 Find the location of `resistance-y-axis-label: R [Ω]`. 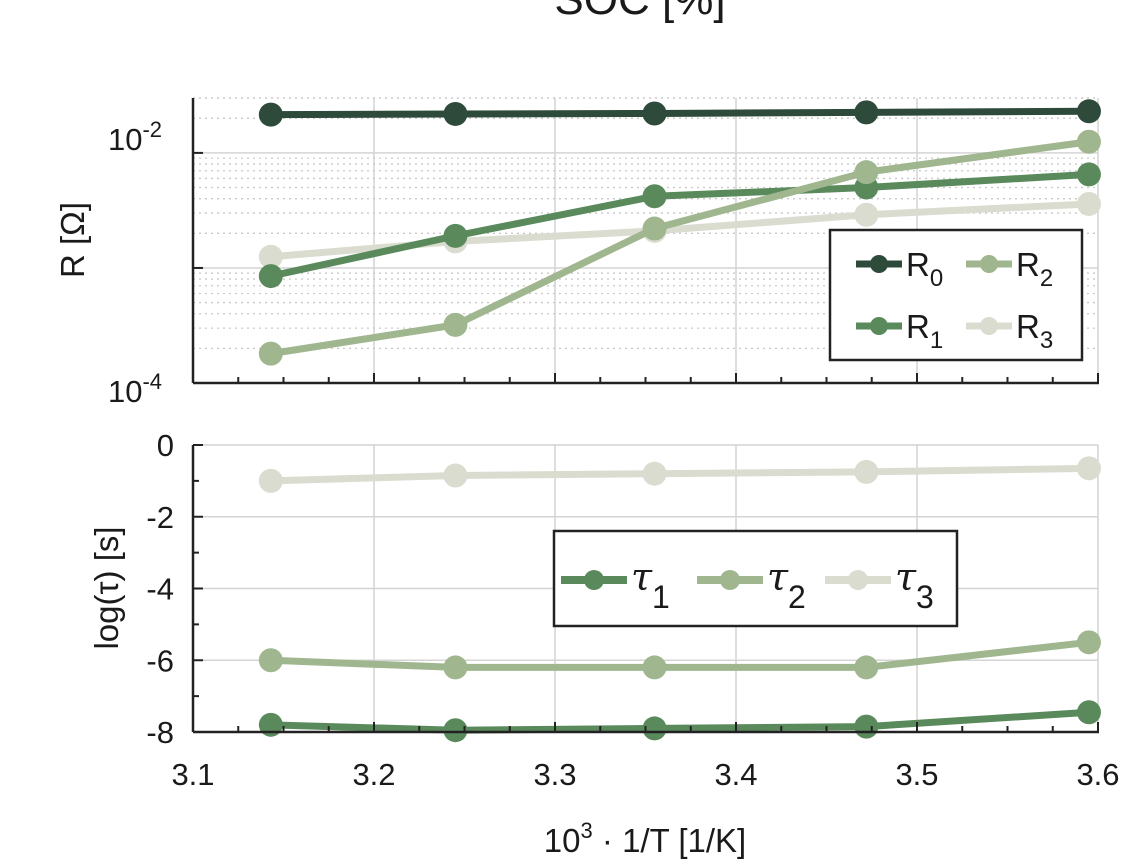

resistance-y-axis-label: R [Ω] is located at coordinates (72, 240).